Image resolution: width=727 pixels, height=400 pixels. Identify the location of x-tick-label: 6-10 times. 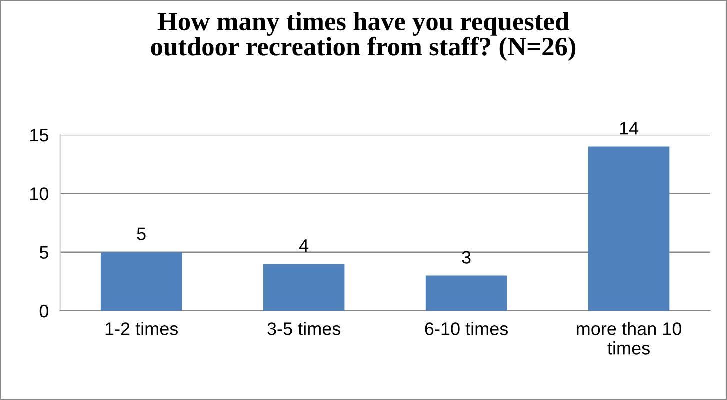
(466, 329).